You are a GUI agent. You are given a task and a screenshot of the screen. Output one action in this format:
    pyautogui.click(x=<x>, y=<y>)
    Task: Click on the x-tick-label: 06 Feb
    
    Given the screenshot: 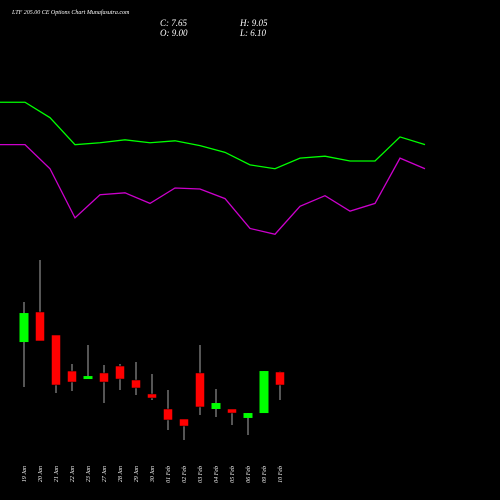 What is the action you would take?
    pyautogui.click(x=249, y=474)
    